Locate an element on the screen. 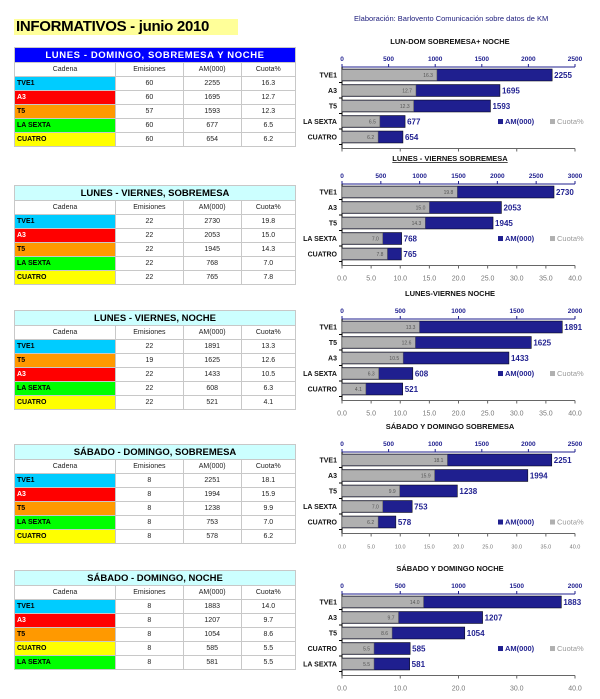 This screenshot has width=600, height=699. am-data-label: 1238 is located at coordinates (468, 491).